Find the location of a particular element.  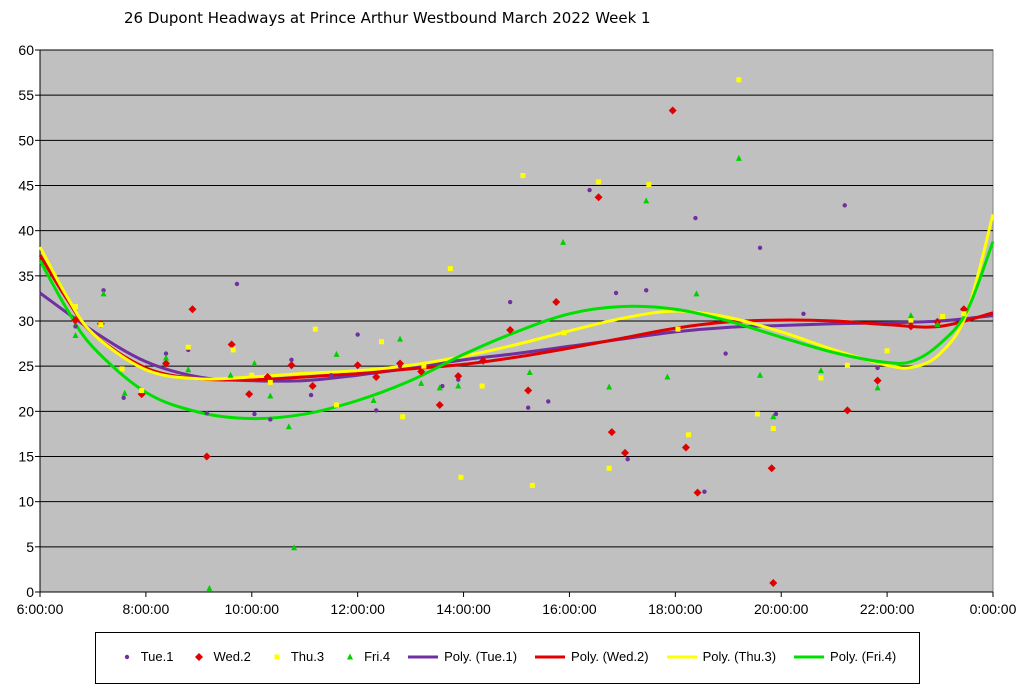

legend-item-wed-2: Wed.2 is located at coordinates (221, 656).